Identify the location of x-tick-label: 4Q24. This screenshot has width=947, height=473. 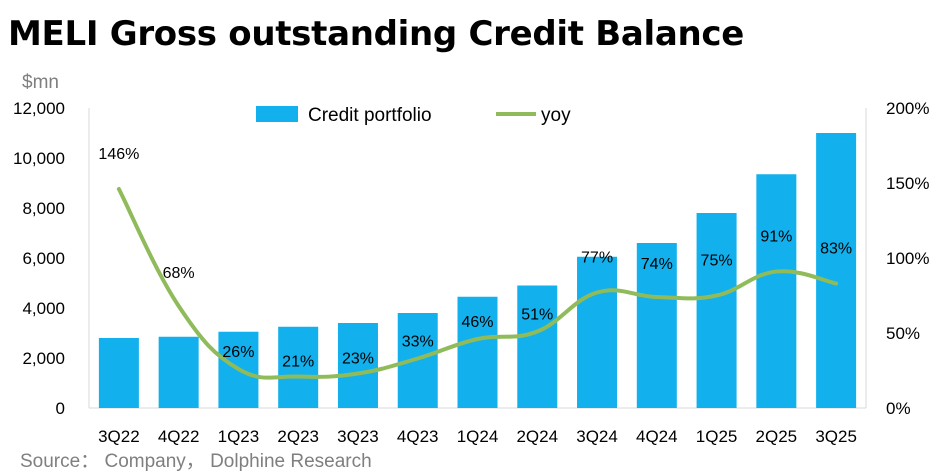
(657, 436).